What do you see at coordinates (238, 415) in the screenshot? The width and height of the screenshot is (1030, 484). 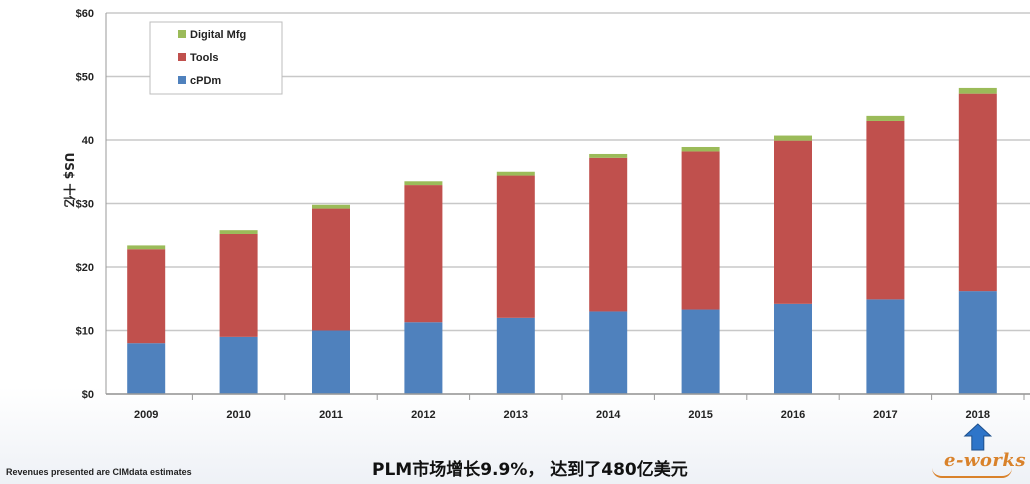 I see `x-tick-label-2010: 2010` at bounding box center [238, 415].